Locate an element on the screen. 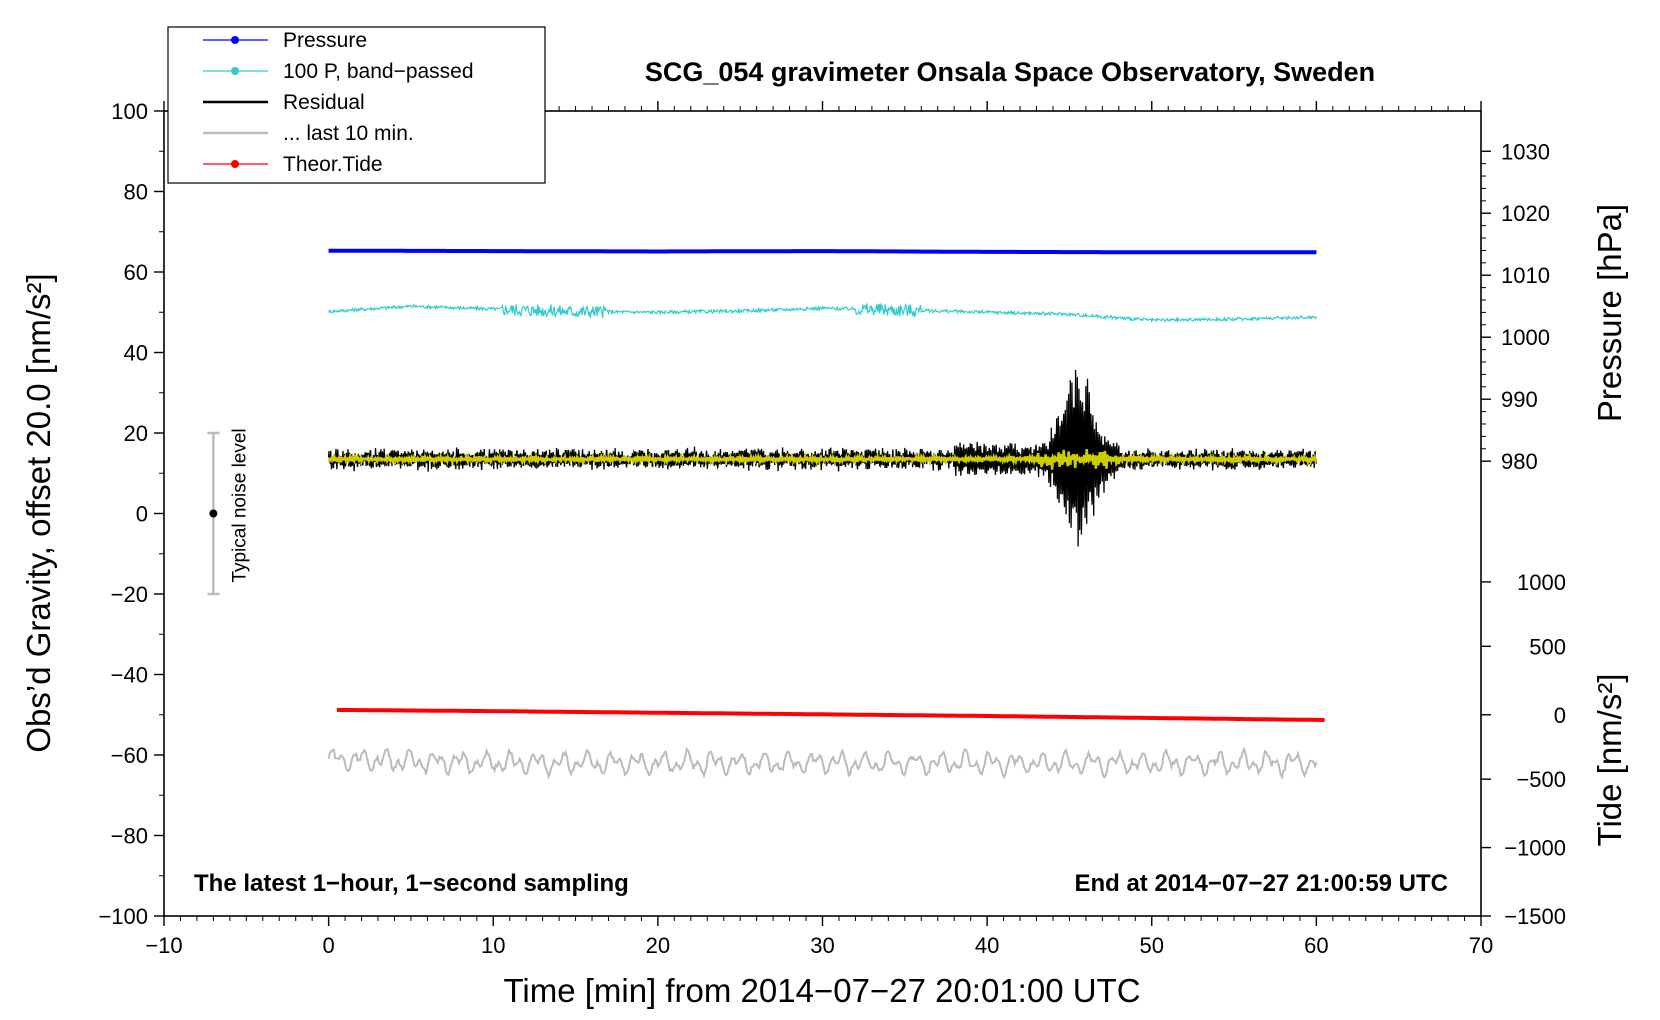 The image size is (1660, 1020). x-tick-label: 20 is located at coordinates (658, 945).